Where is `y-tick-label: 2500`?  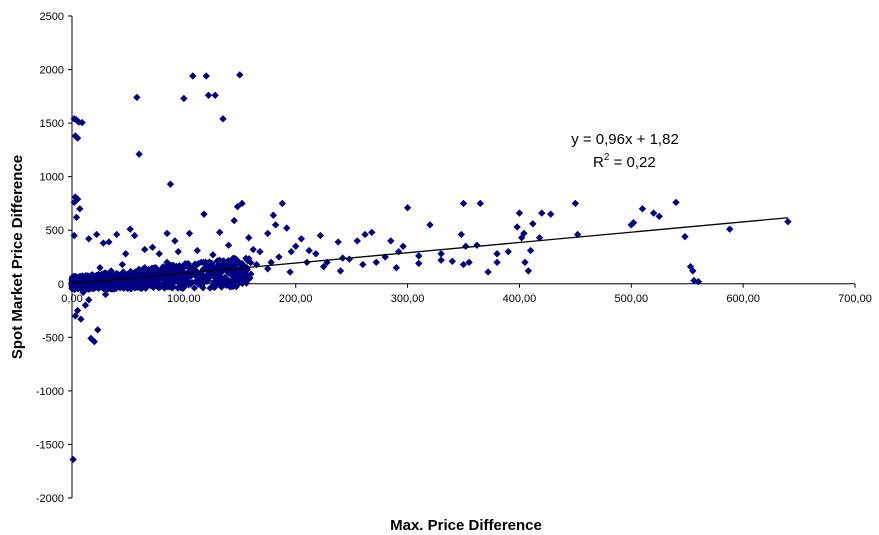
y-tick-label: 2500 is located at coordinates (52, 17).